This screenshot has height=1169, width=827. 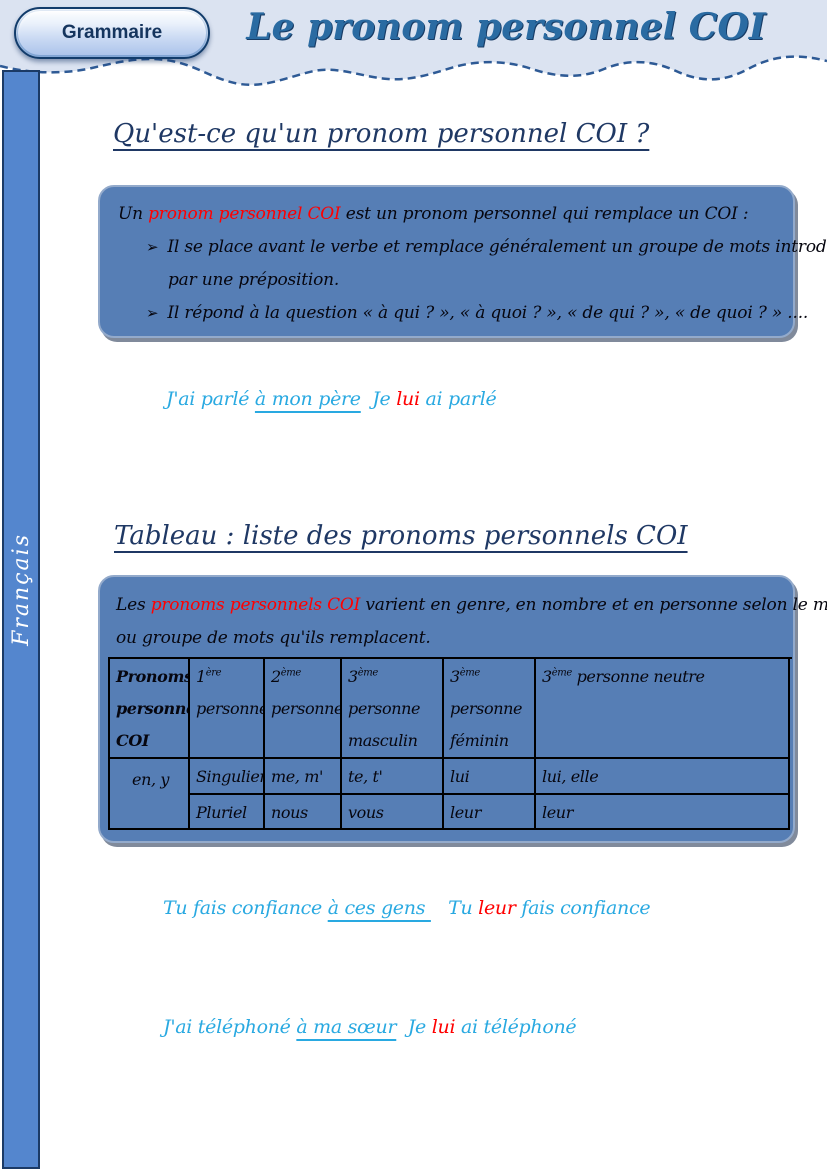 I want to click on cell-singulier-3e-masculin: lui, so click(x=490, y=777).